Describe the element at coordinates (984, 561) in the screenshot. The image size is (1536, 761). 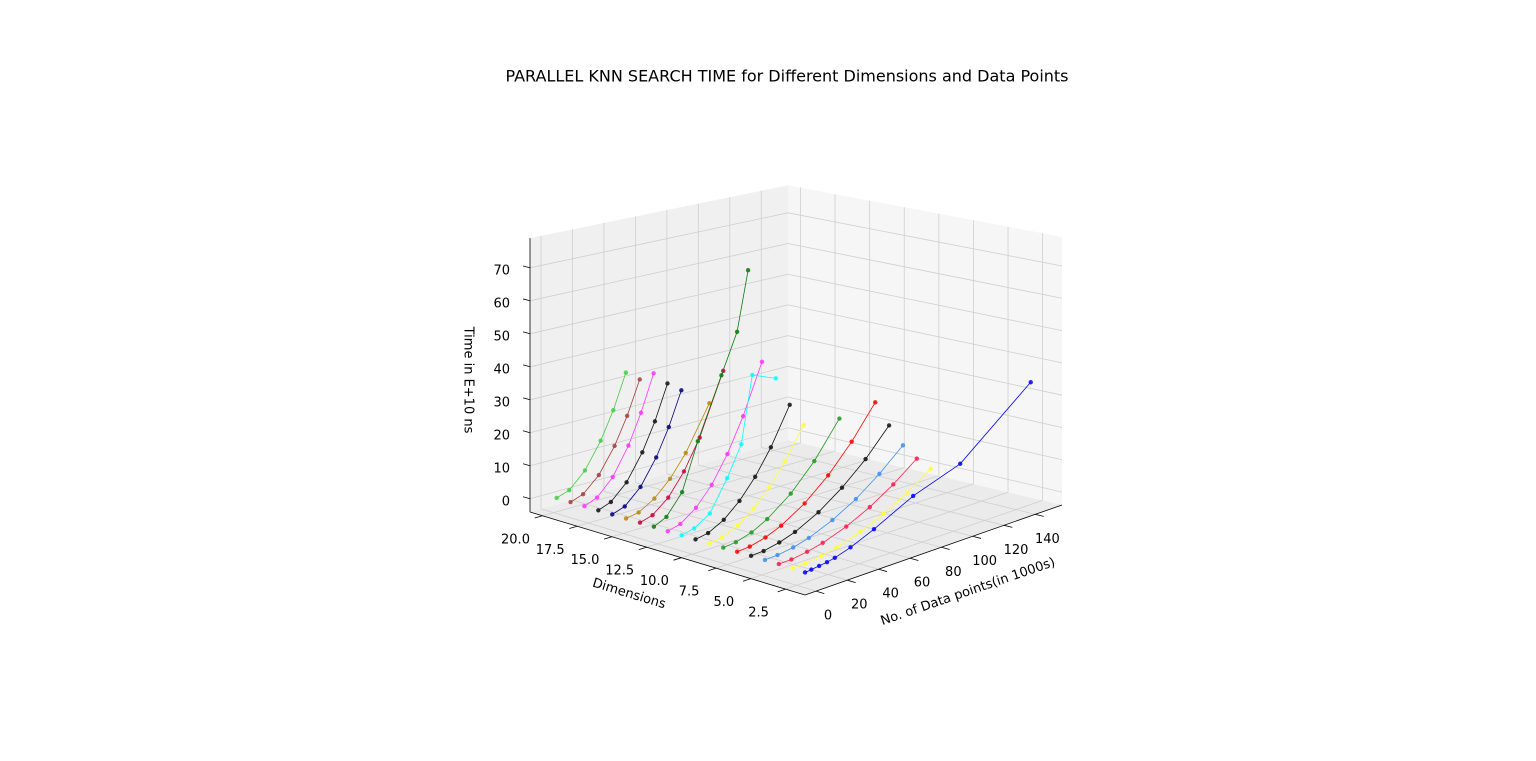
I see `x-tick-label: 100` at that location.